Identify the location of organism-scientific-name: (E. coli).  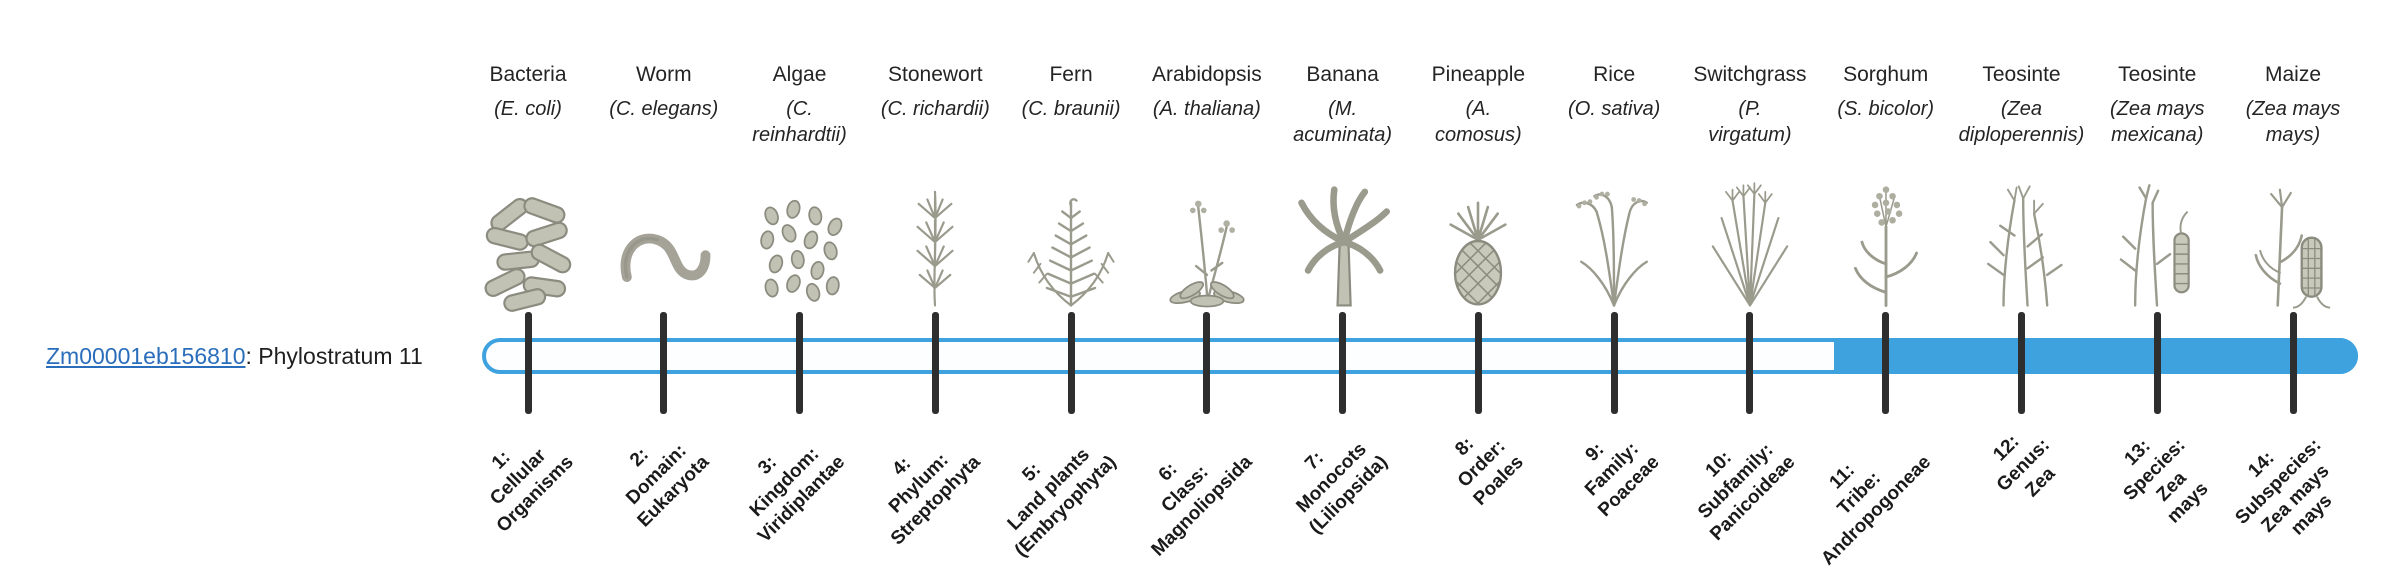
(528, 109).